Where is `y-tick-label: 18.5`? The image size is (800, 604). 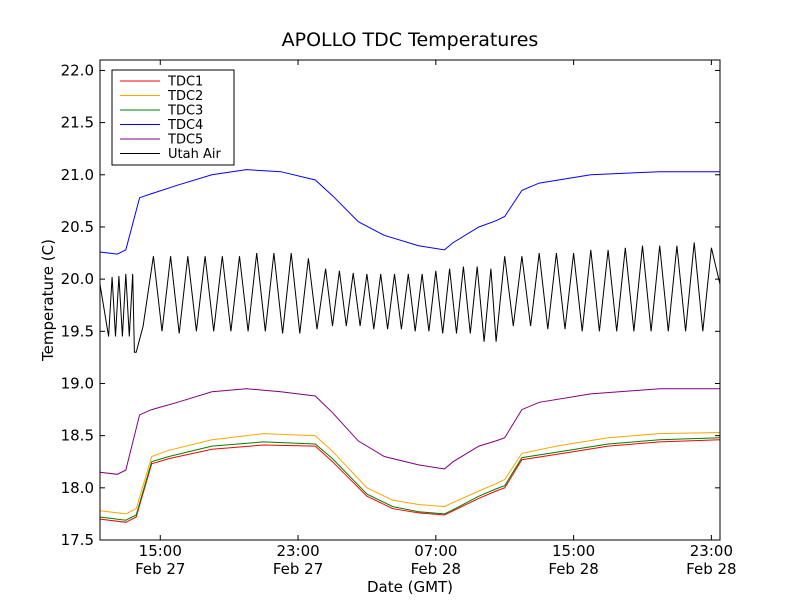
y-tick-label: 18.5 is located at coordinates (77, 436).